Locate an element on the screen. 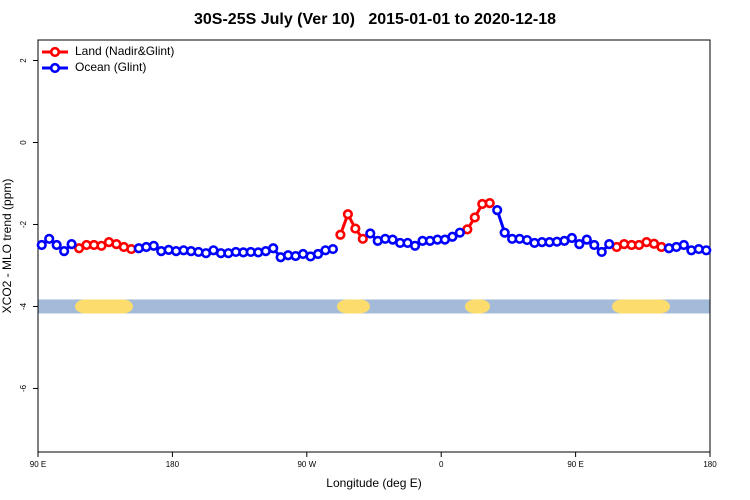 The image size is (750, 500). x-tick-label: 90 W is located at coordinates (306, 464).